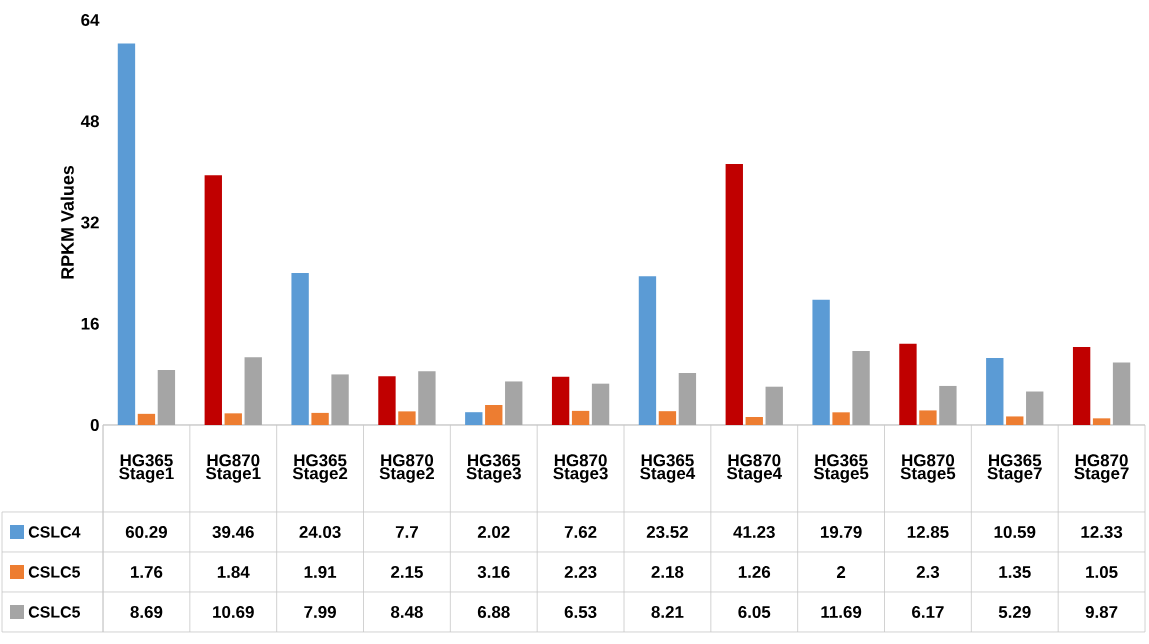 The width and height of the screenshot is (1149, 644). What do you see at coordinates (493, 531) in the screenshot?
I see `data-label: 2.02` at bounding box center [493, 531].